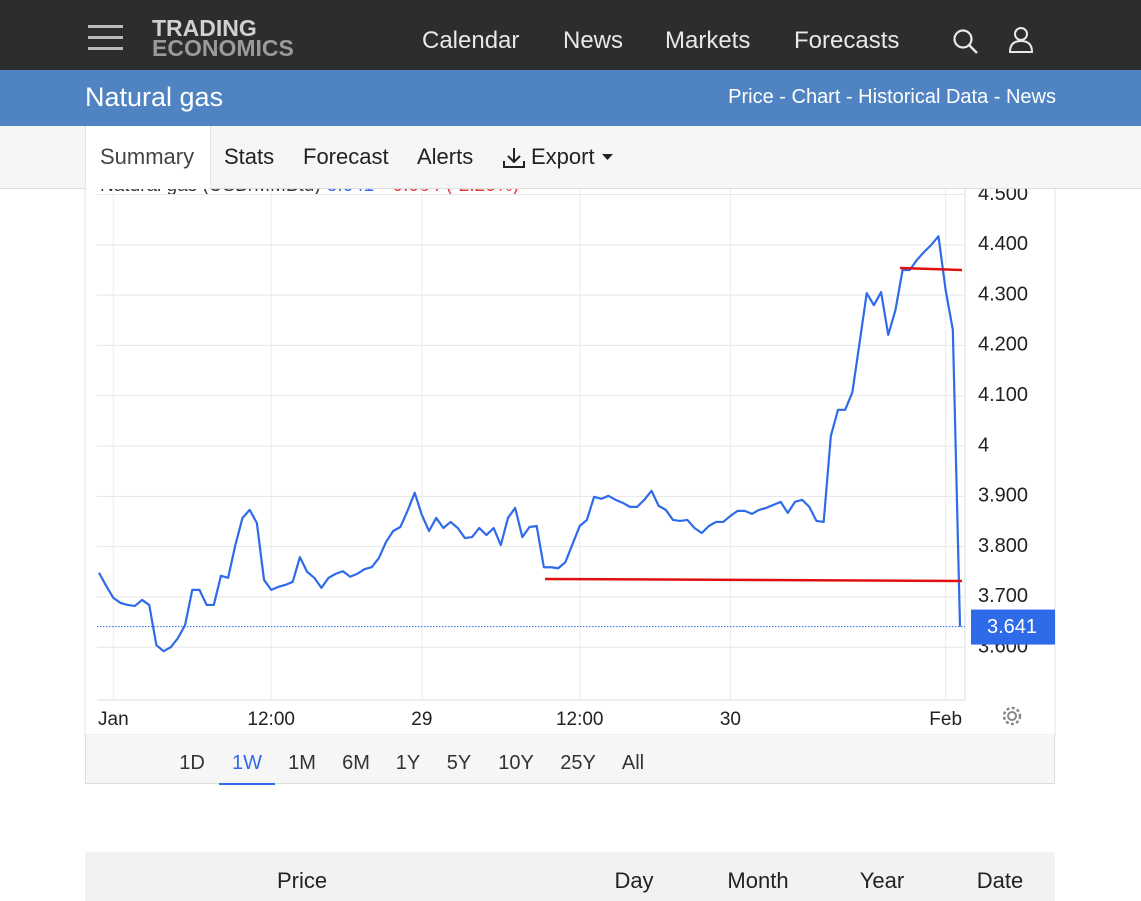  What do you see at coordinates (106, 38) in the screenshot?
I see `menu-icon` at bounding box center [106, 38].